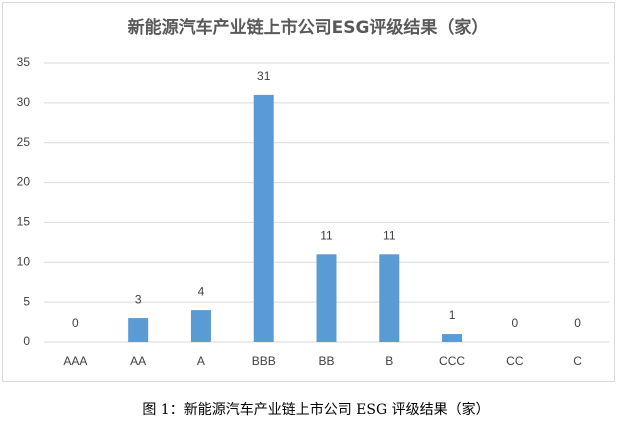  Describe the element at coordinates (24, 182) in the screenshot. I see `y-tick-label: 20` at that location.